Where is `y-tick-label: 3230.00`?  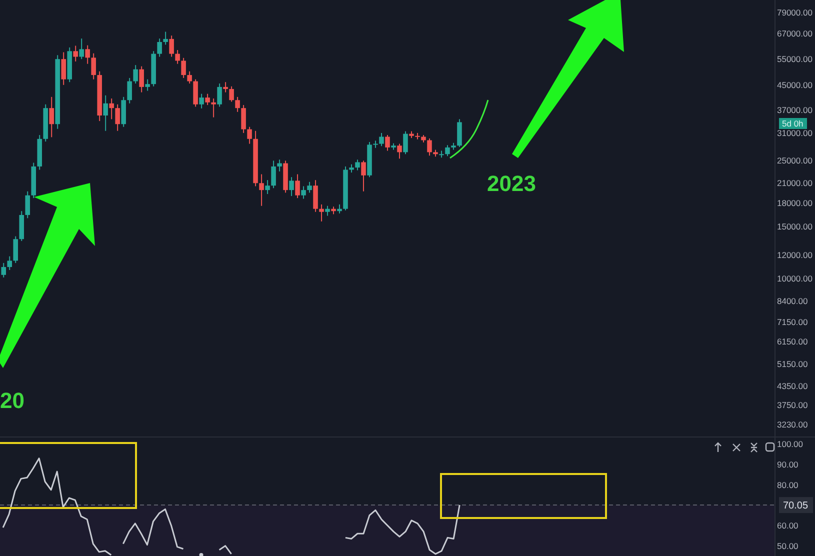
y-tick-label: 3230.00 is located at coordinates (792, 424).